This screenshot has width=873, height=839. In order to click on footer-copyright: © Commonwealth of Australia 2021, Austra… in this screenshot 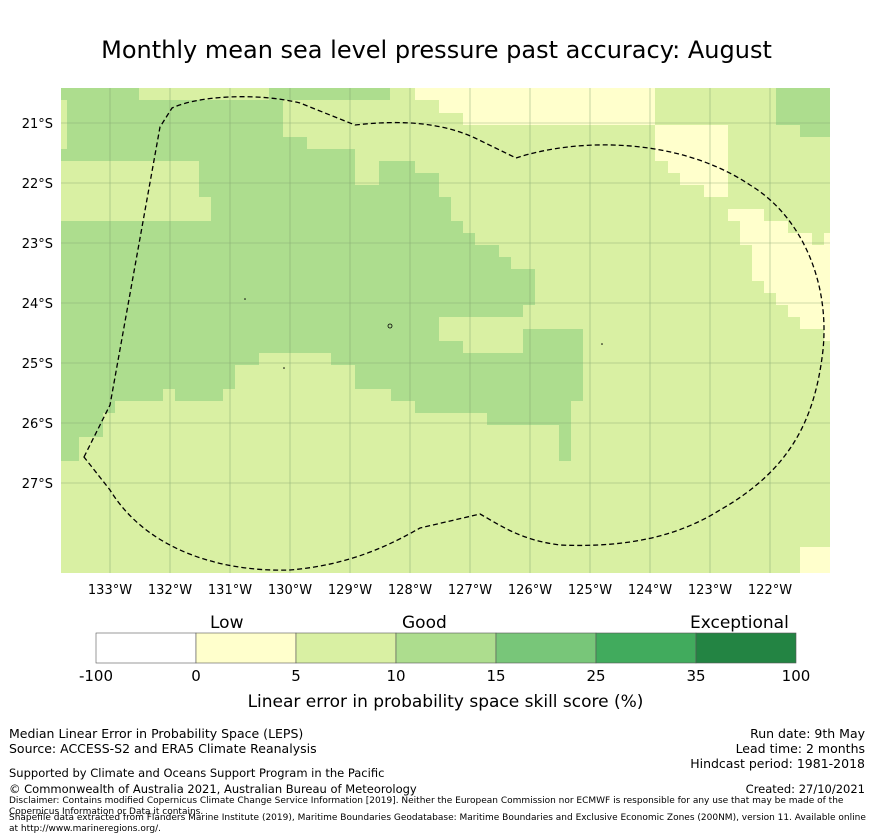, I will do `click(213, 789)`.